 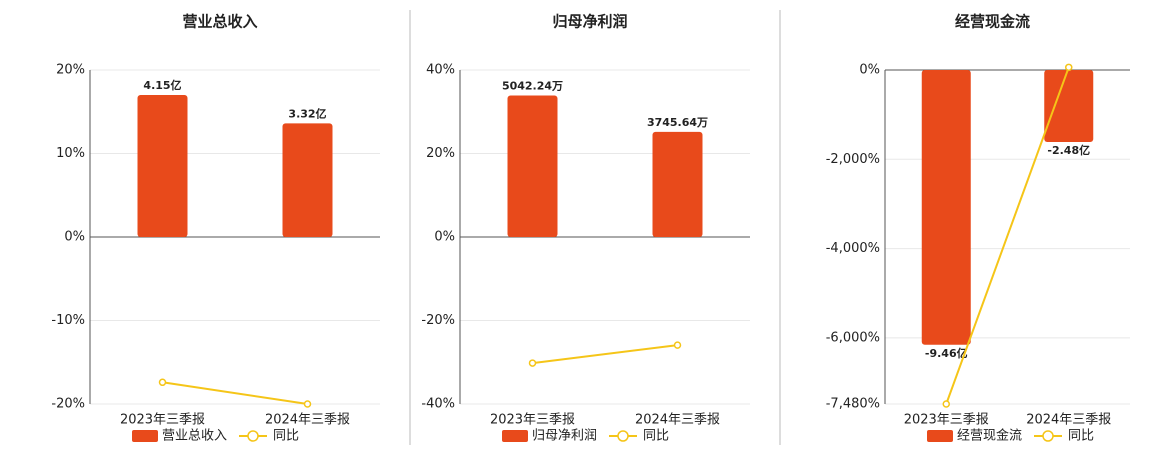 I want to click on y-tick-label: -10%, so click(x=68, y=320).